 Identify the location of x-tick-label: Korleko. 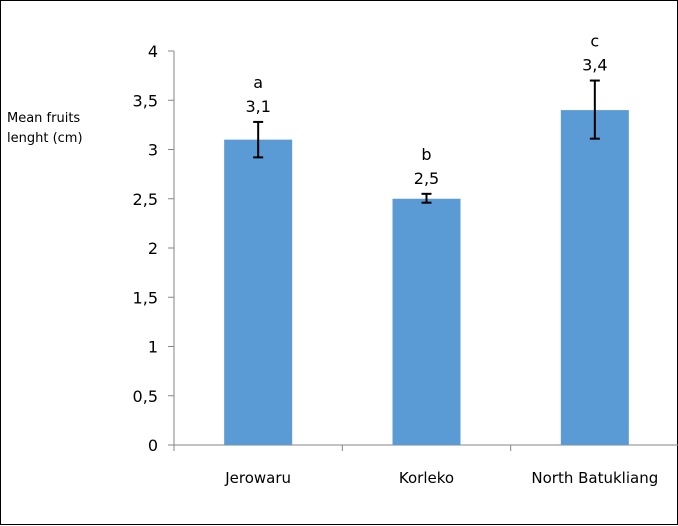
(426, 478).